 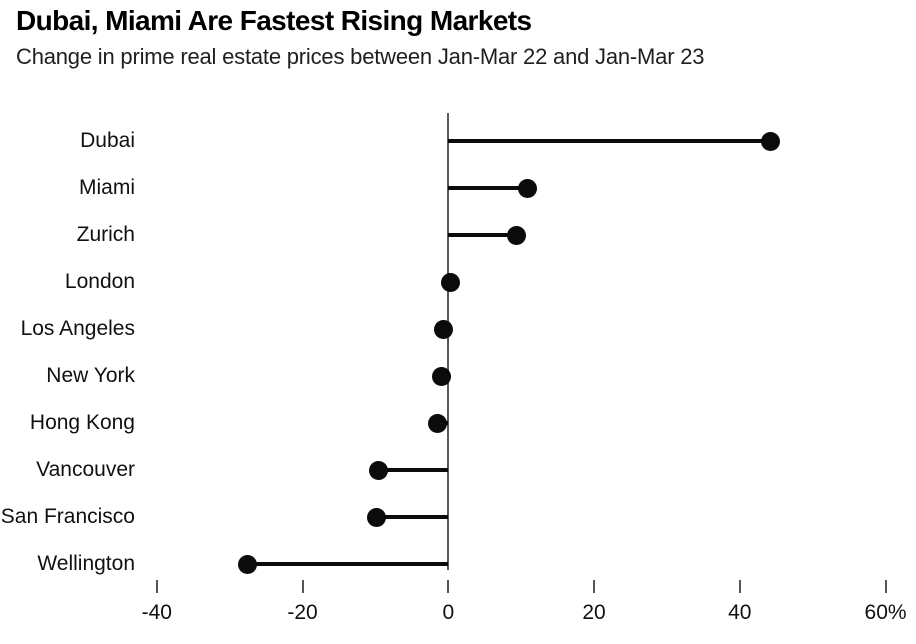 What do you see at coordinates (77, 328) in the screenshot?
I see `category-label: Los Angeles` at bounding box center [77, 328].